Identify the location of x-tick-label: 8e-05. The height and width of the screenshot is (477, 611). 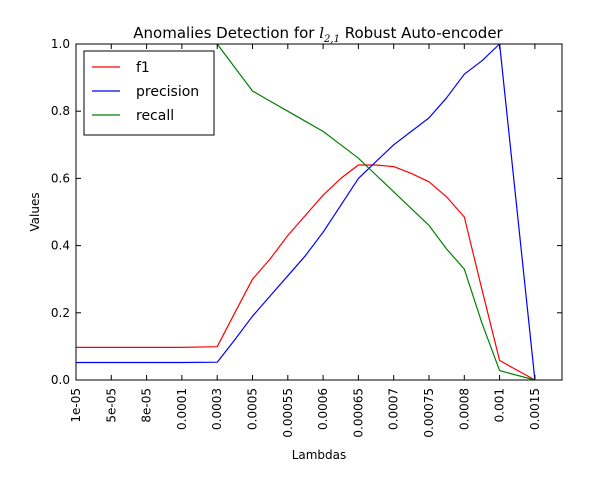
(147, 405).